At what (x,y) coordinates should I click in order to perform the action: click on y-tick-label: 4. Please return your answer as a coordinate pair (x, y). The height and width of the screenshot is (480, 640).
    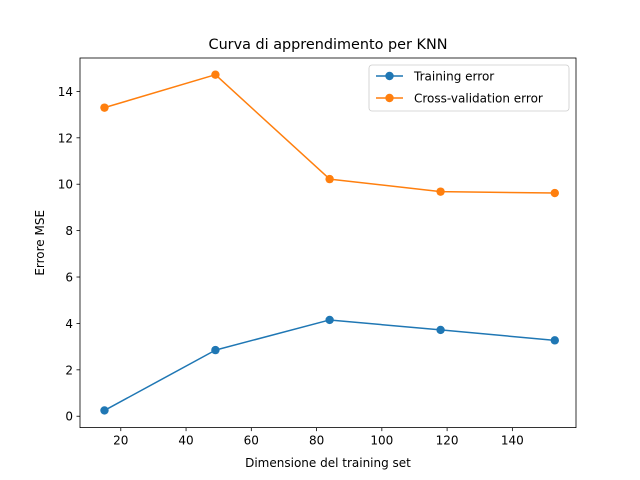
    Looking at the image, I should click on (69, 324).